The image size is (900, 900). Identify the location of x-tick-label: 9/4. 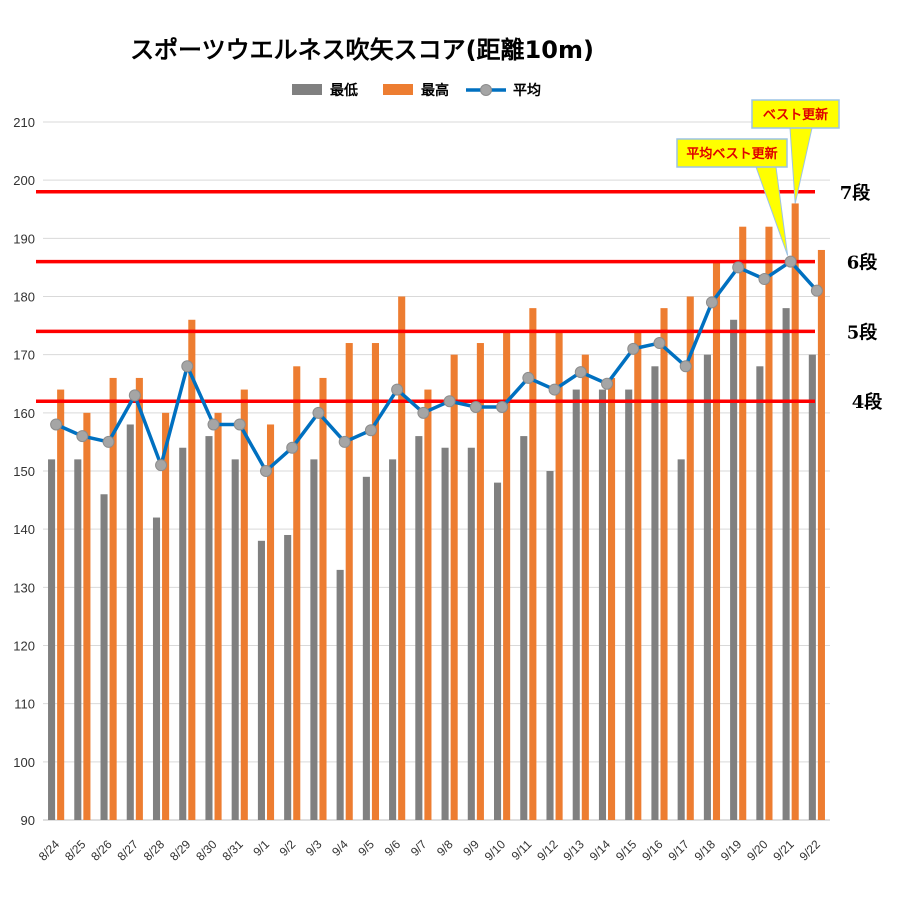
(340, 848).